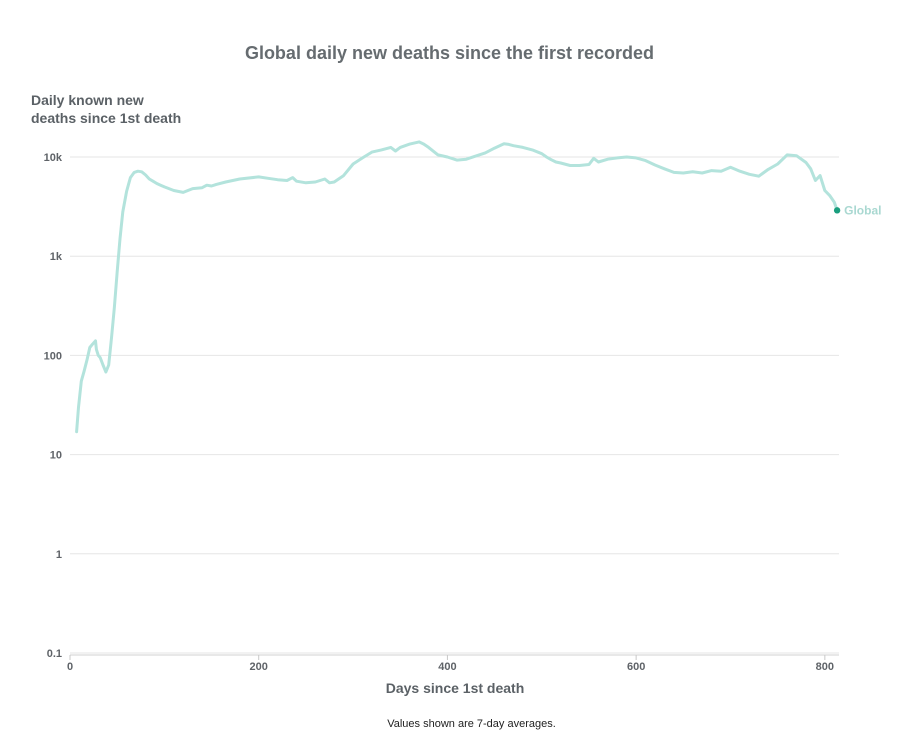 This screenshot has width=899, height=749. What do you see at coordinates (53, 356) in the screenshot?
I see `y-tick-label: 100` at bounding box center [53, 356].